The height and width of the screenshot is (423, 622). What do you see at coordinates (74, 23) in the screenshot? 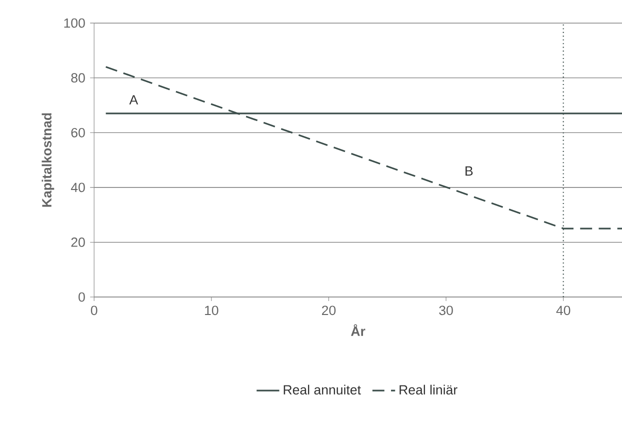
I see `y-tick-label: 100` at bounding box center [74, 23].